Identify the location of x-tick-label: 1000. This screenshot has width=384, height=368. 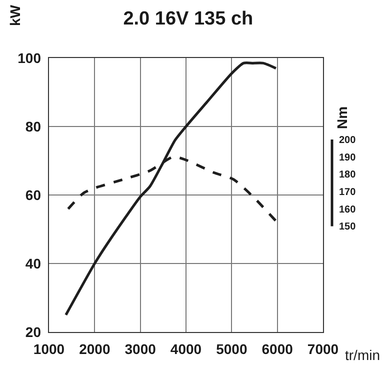
(49, 349).